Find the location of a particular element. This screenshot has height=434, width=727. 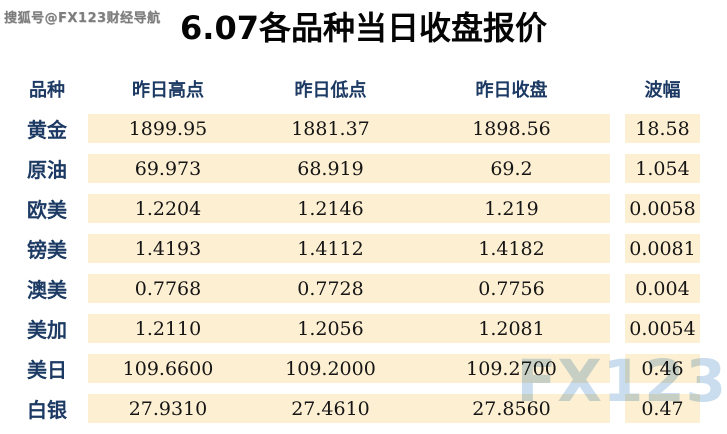

cell-high: 1.4193 is located at coordinates (168, 248).